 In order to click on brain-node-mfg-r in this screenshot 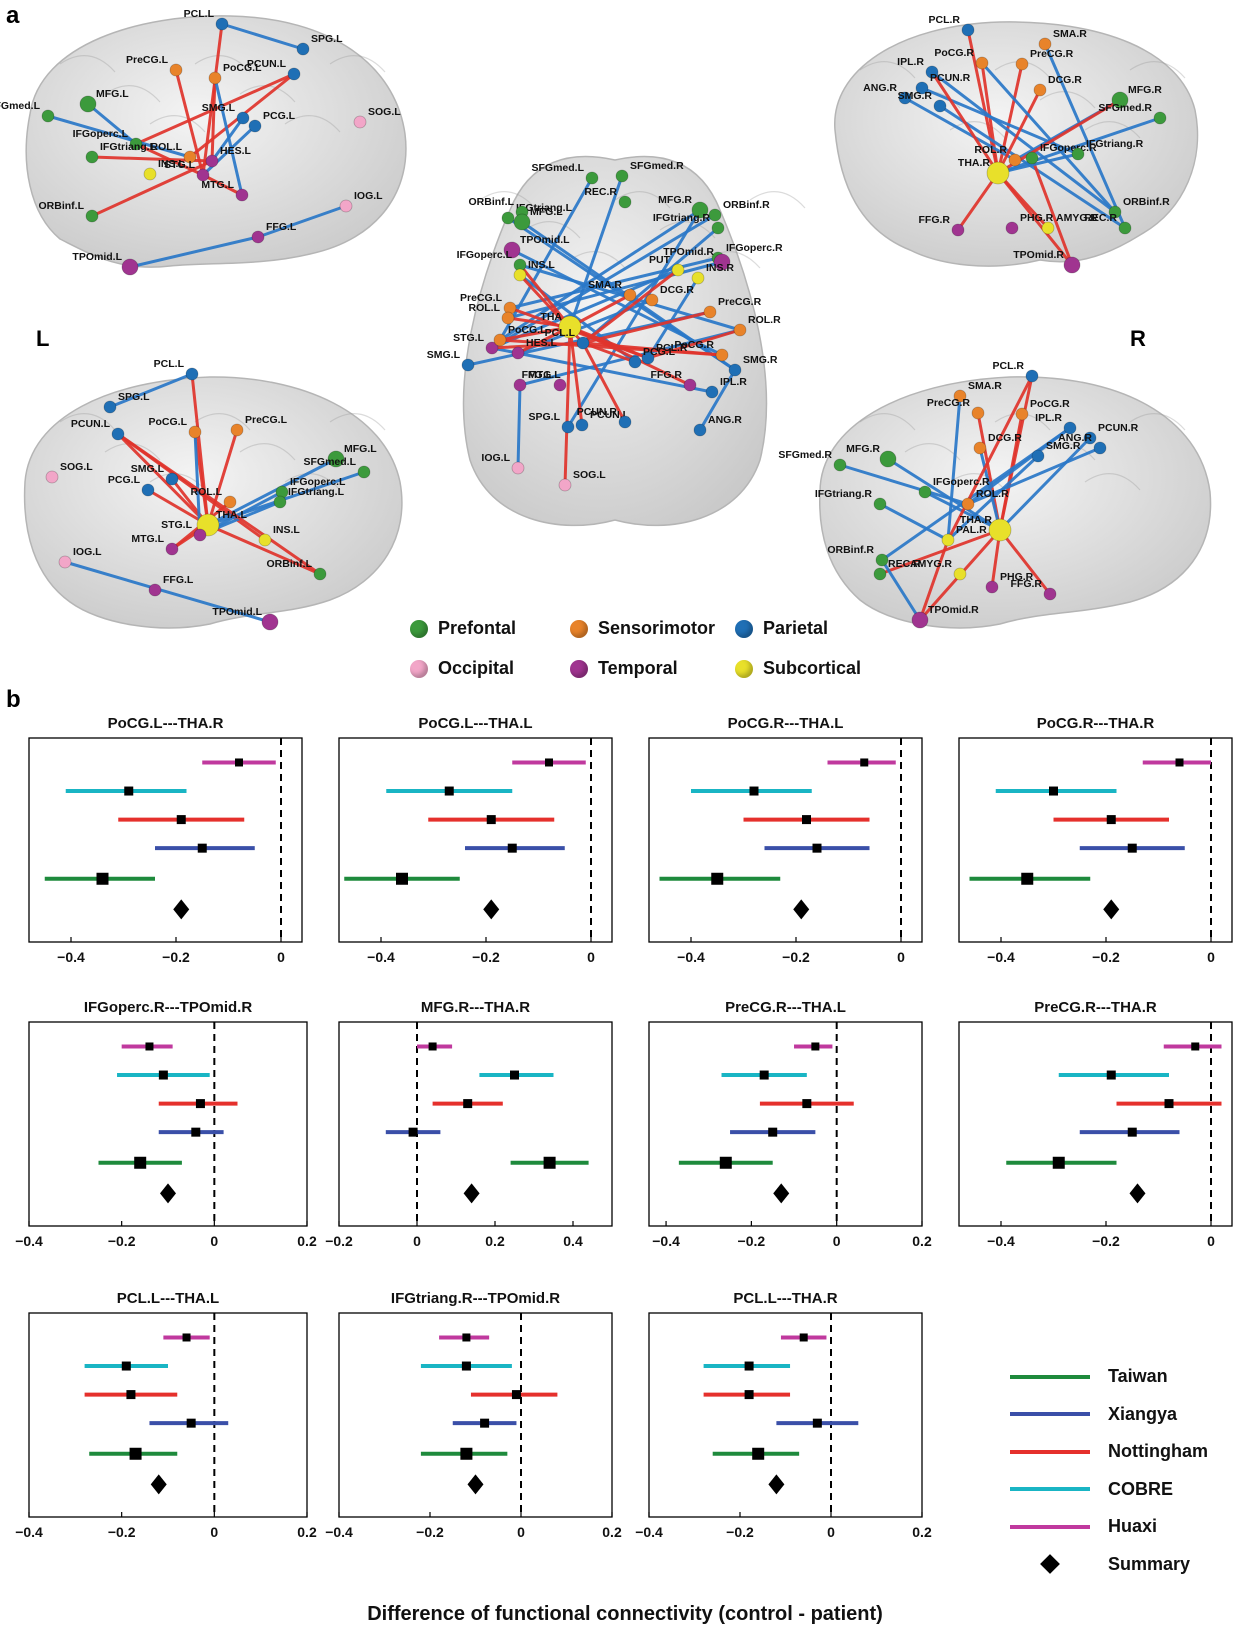, I will do `click(700, 210)`.